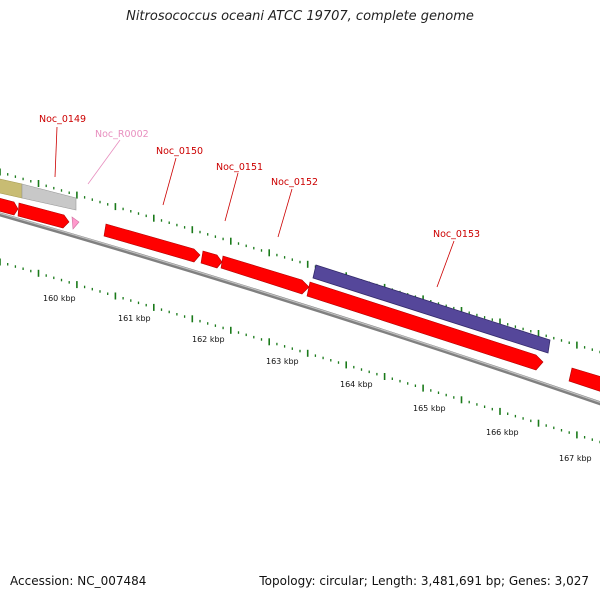 Image resolution: width=600 pixels, height=600 pixels. Describe the element at coordinates (294, 182) in the screenshot. I see `gene-label-noc-0152: Noc_0152` at that location.